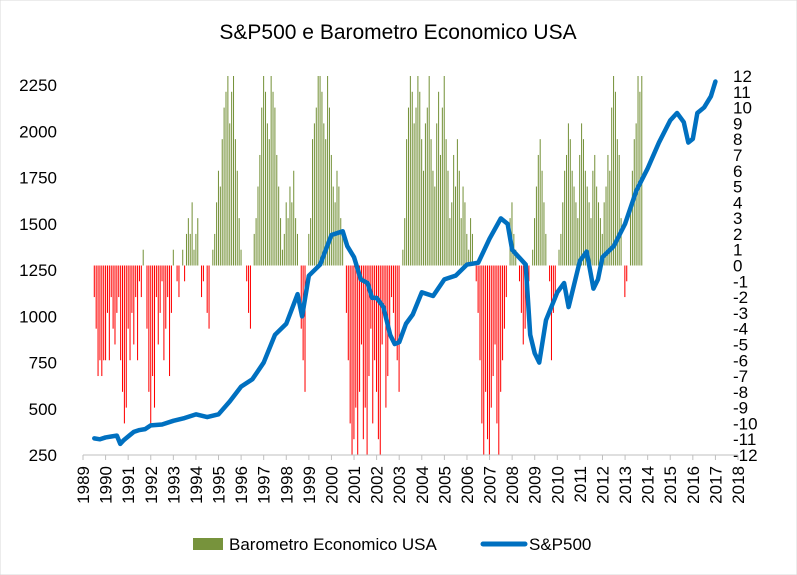  Describe the element at coordinates (740, 376) in the screenshot. I see `right-tick-19: -7` at that location.